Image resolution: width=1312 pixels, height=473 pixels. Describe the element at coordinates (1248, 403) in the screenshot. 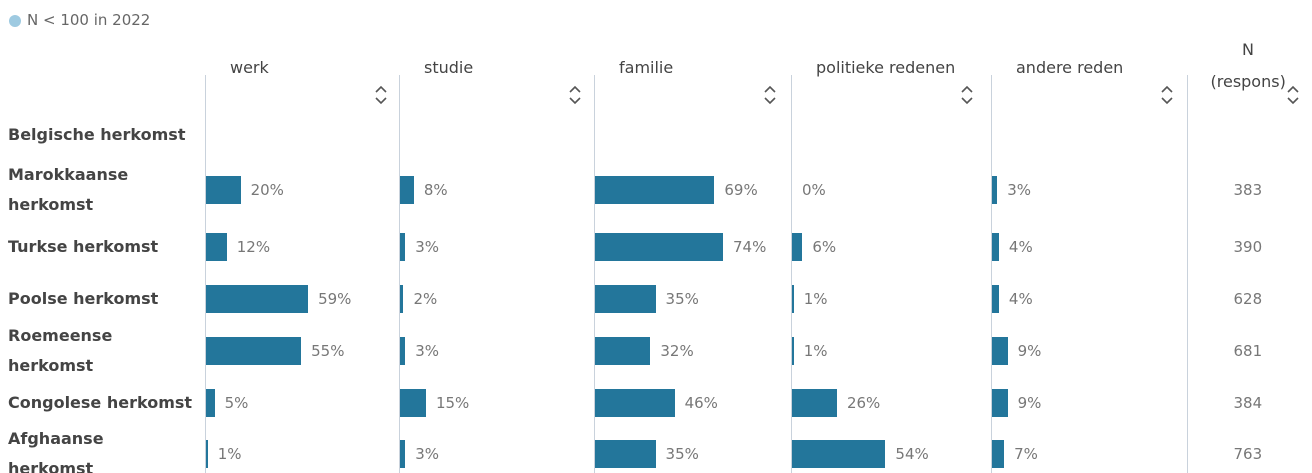

I see `n-value: 384` at that location.